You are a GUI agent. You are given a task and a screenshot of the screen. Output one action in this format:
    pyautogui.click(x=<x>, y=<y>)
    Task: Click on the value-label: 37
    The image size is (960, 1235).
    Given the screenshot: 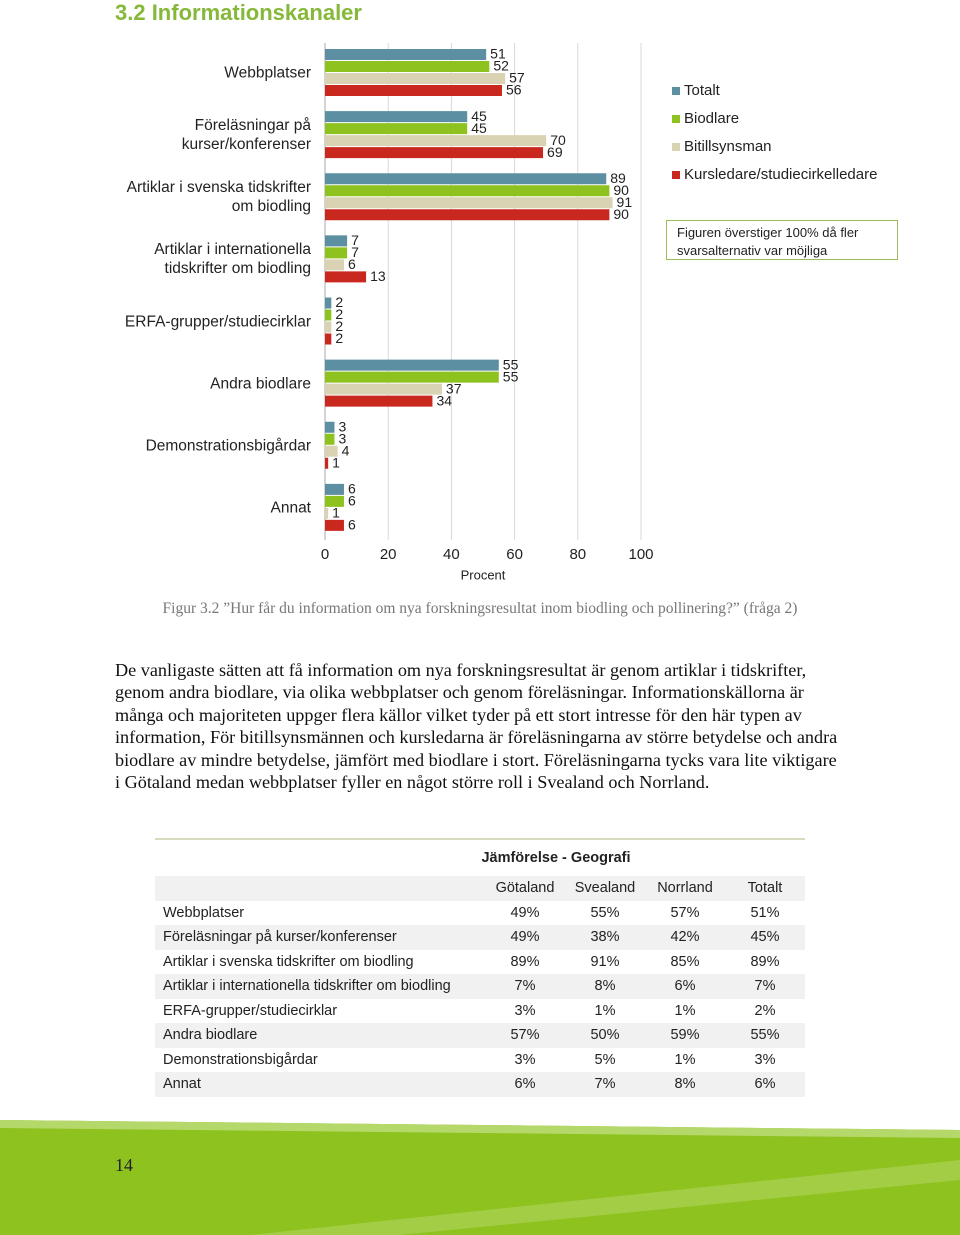 What is the action you would take?
    pyautogui.click(x=454, y=388)
    